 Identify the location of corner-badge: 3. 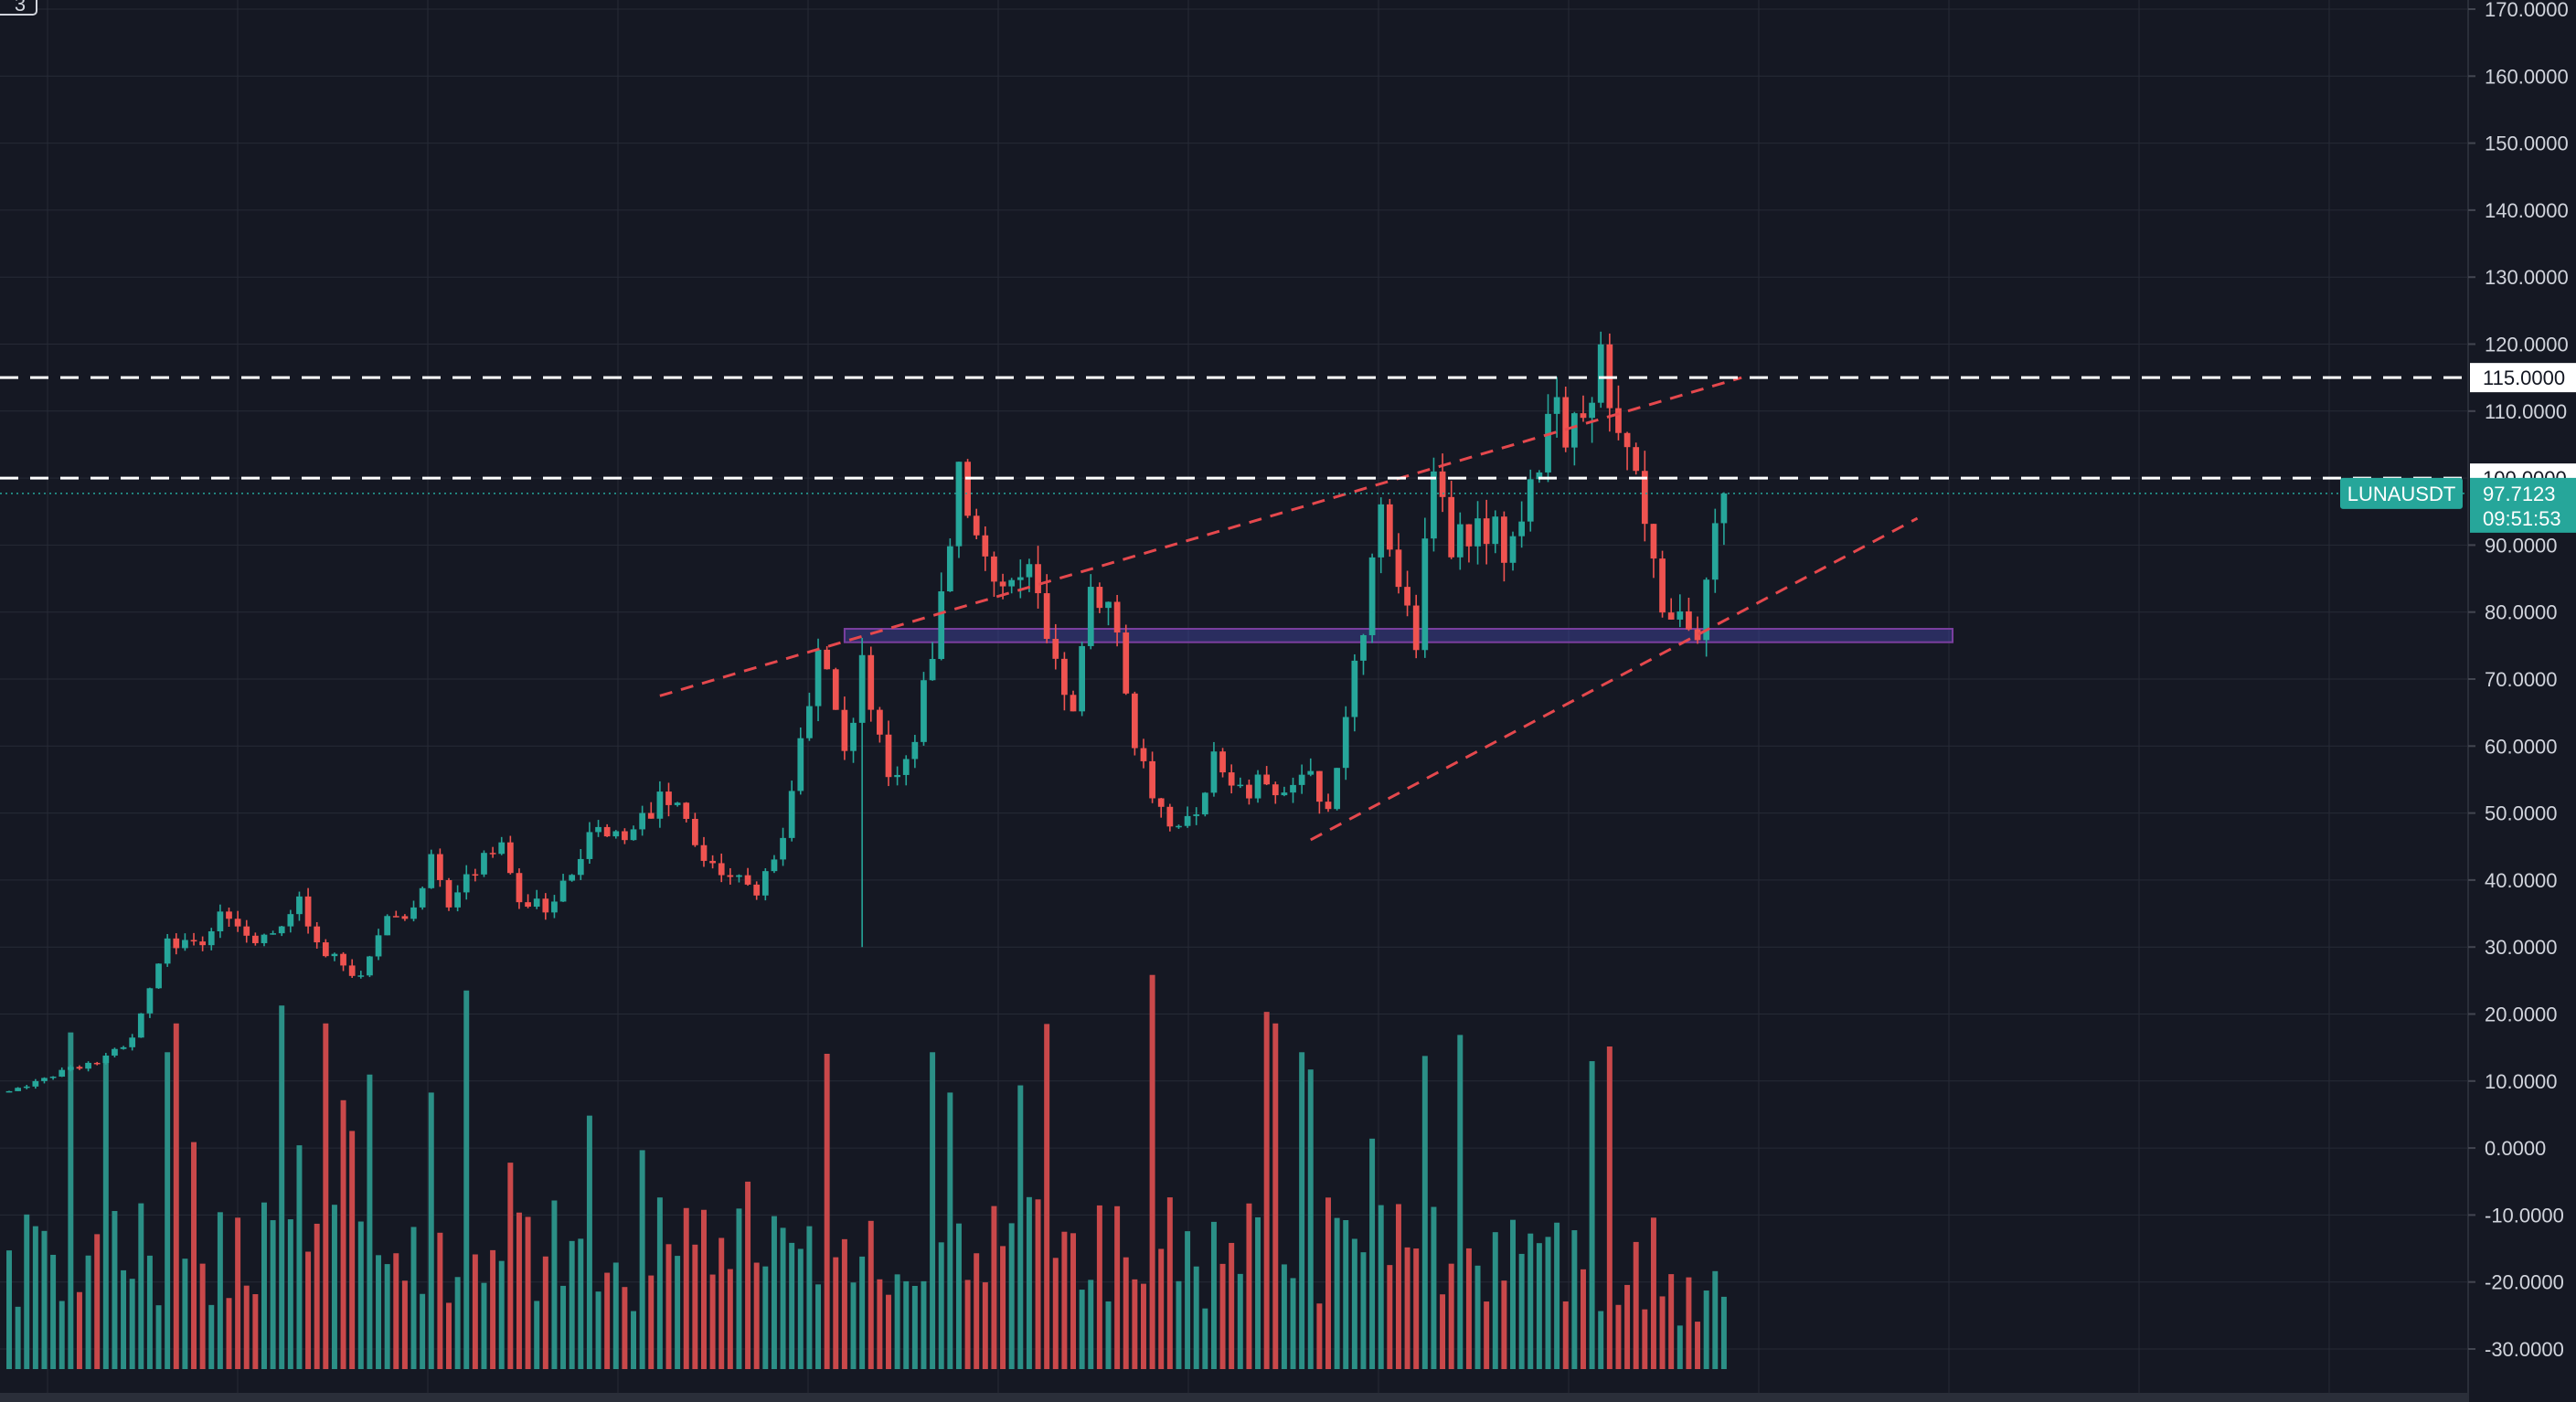
(18, 8).